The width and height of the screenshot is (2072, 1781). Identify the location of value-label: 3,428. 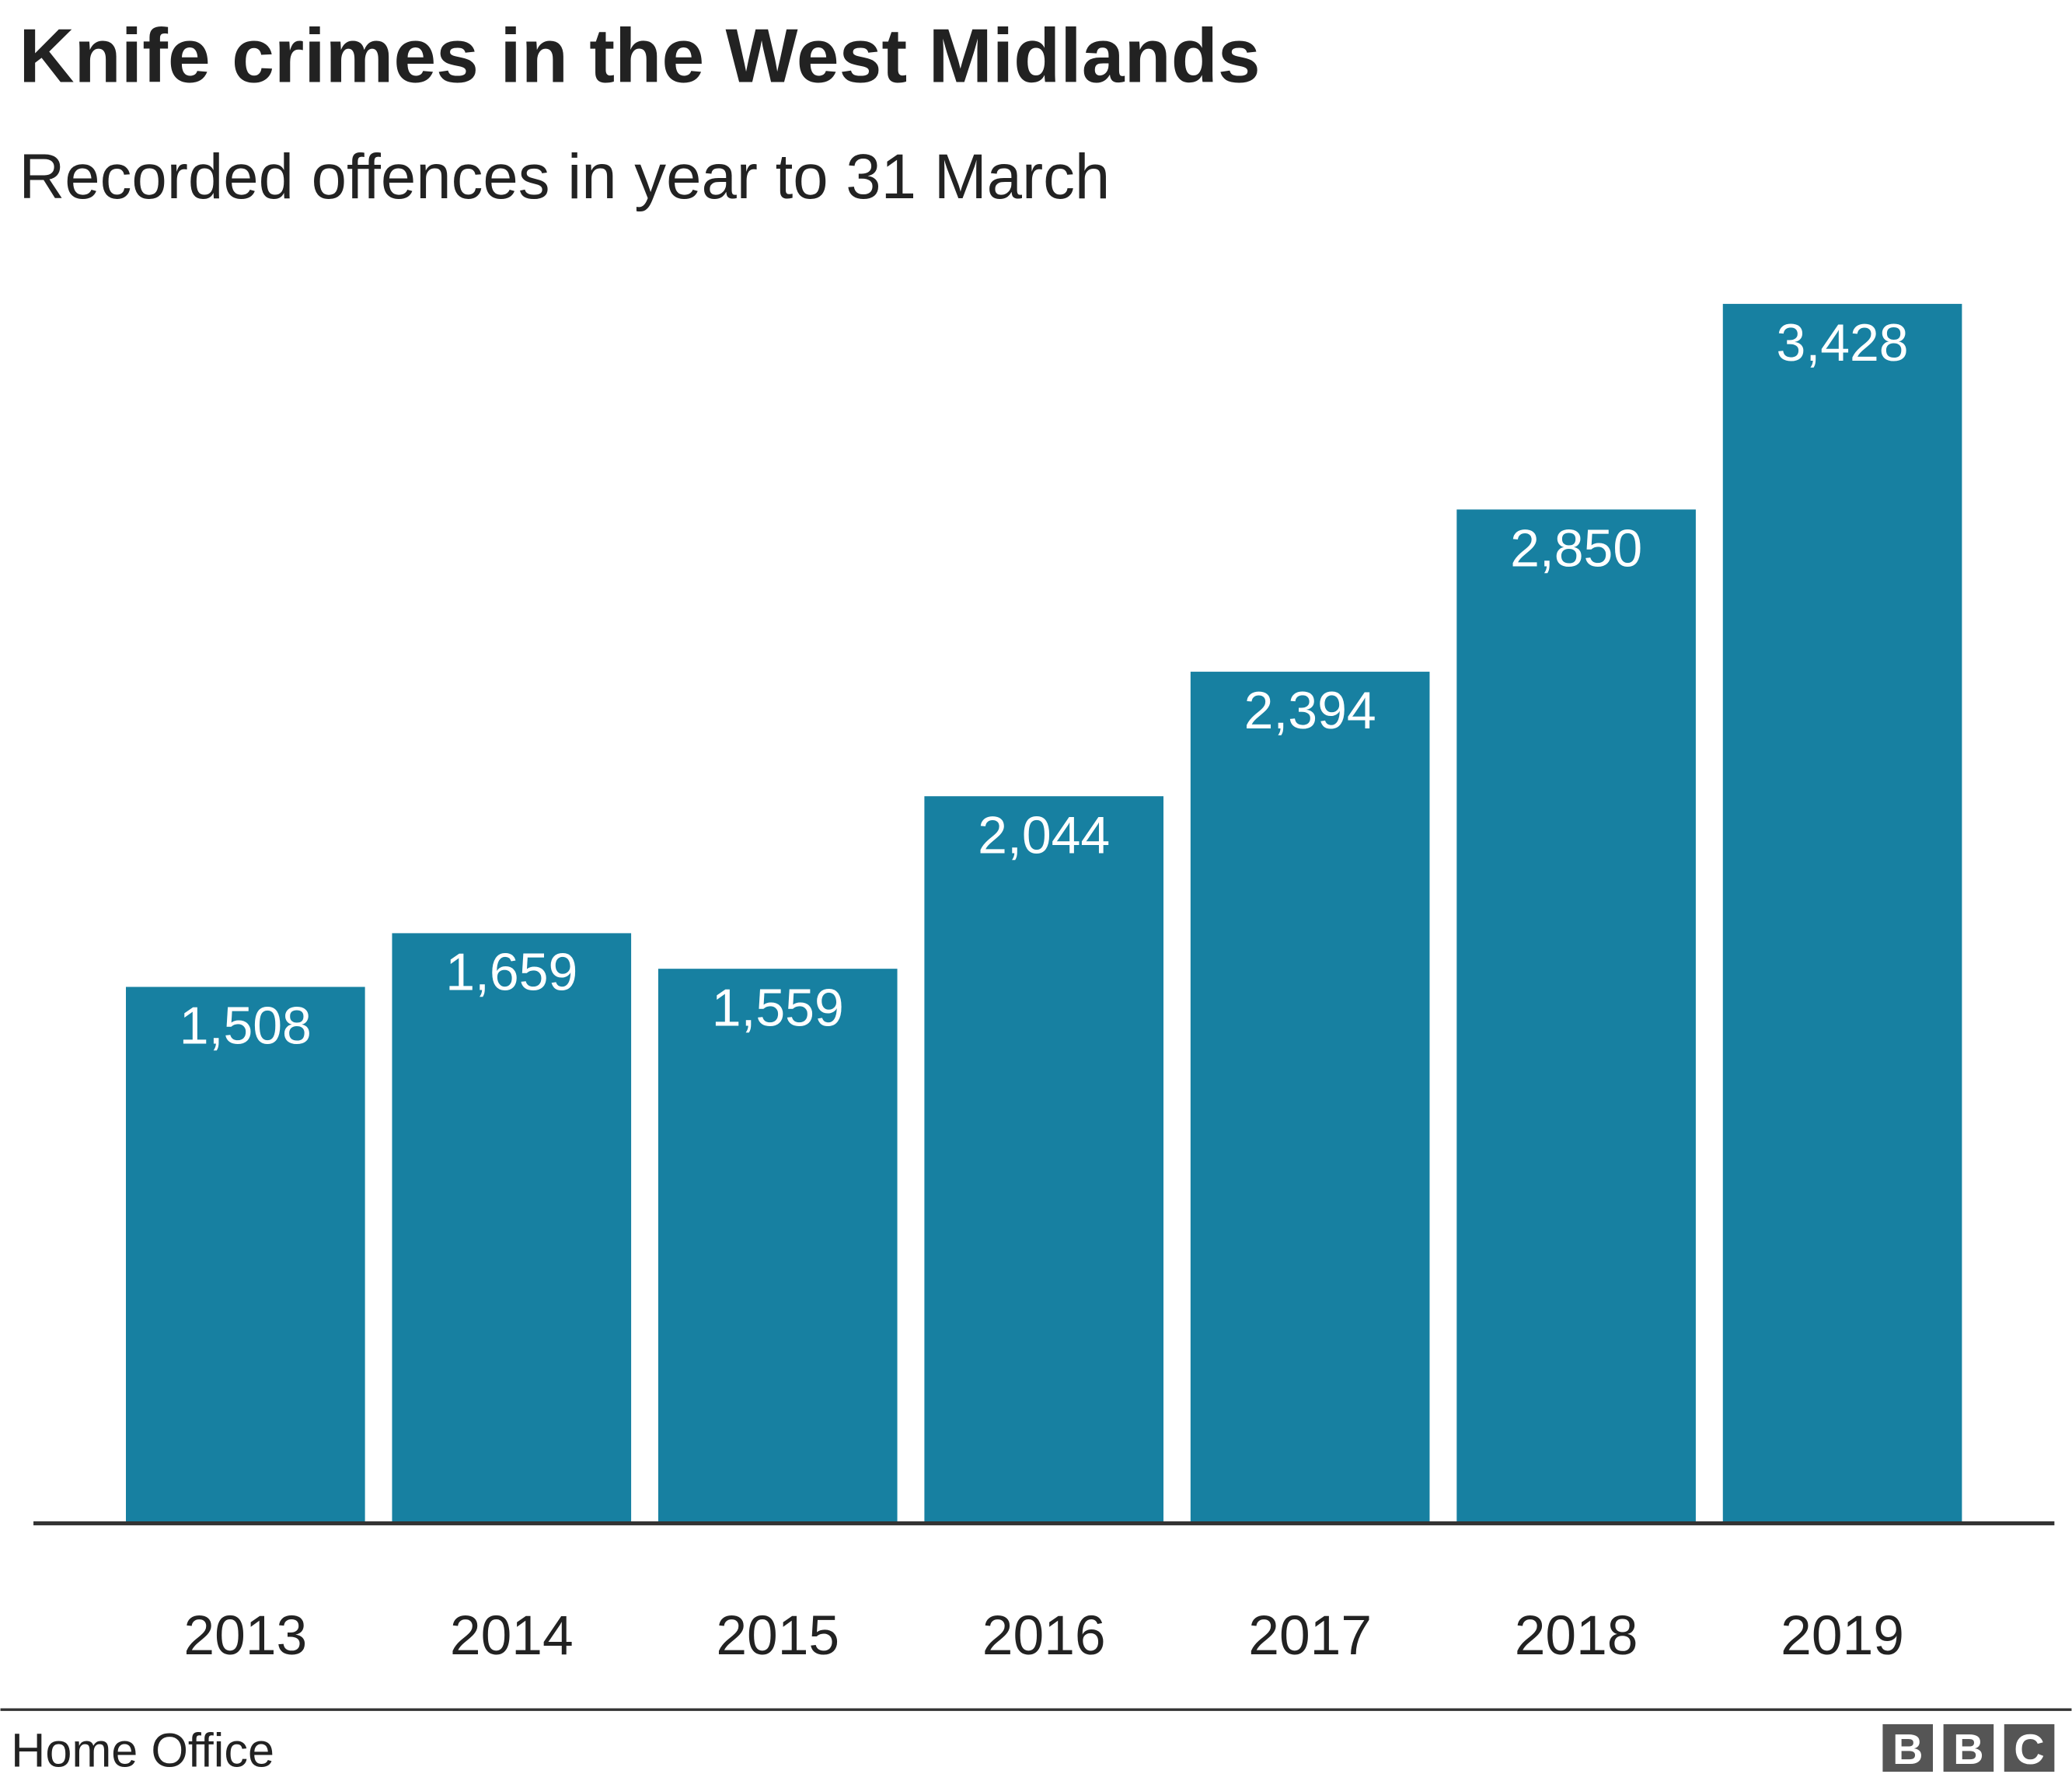
(1843, 342).